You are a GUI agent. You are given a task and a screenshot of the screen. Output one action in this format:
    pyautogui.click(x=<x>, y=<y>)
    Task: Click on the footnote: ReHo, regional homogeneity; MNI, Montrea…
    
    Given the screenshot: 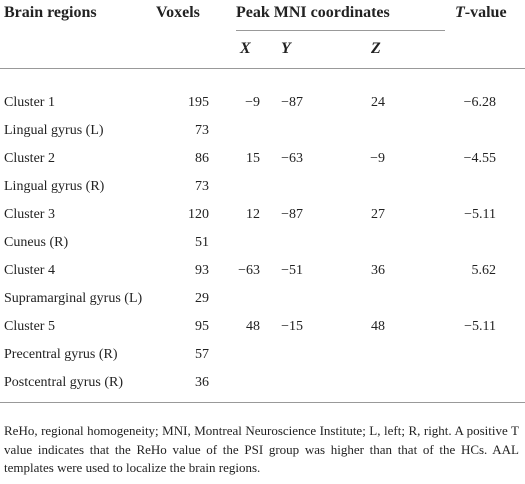 What is the action you would take?
    pyautogui.click(x=261, y=449)
    